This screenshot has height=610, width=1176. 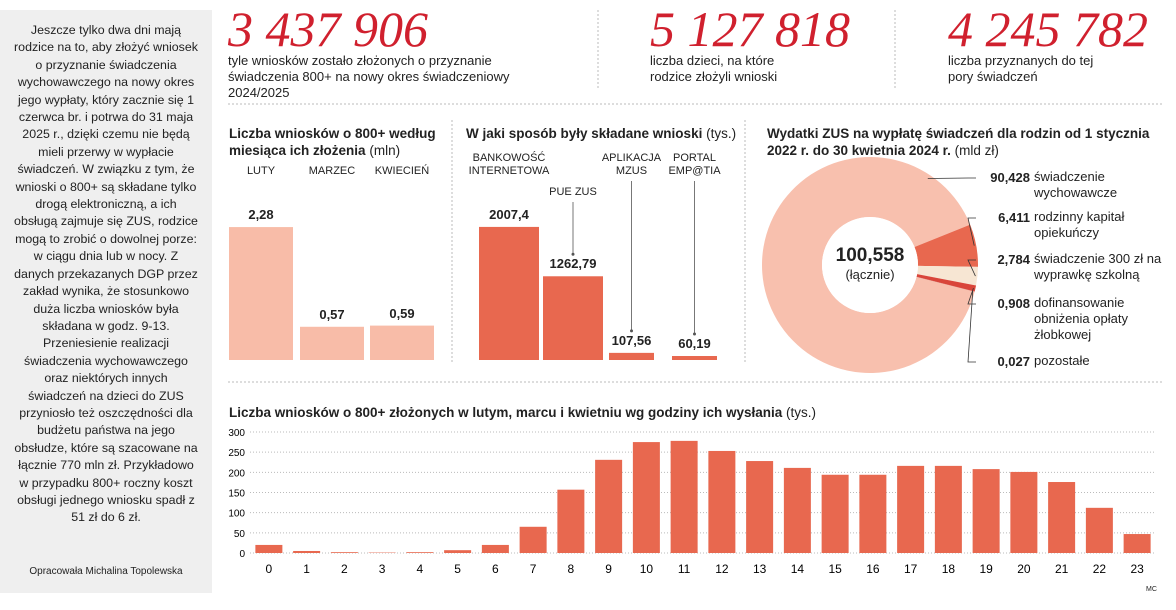 I want to click on x-tick-label: 15, so click(x=835, y=569).